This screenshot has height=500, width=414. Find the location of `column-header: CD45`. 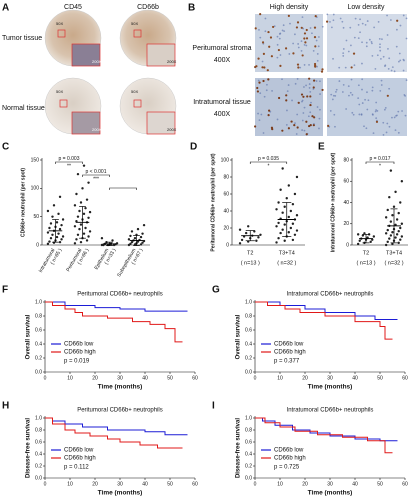

column-header: CD45 is located at coordinates (73, 7).